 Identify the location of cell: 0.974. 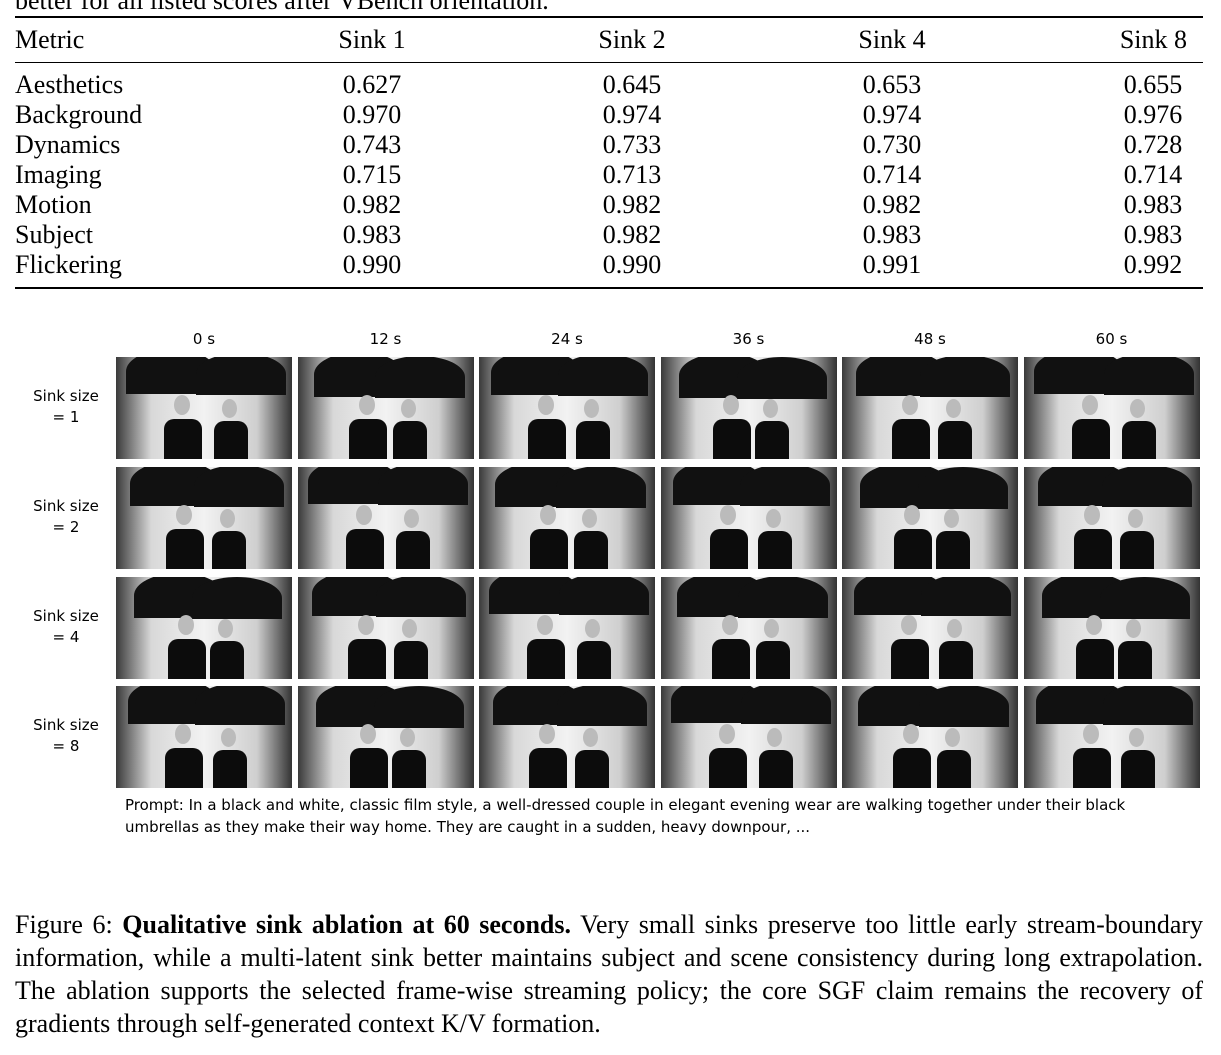
(892, 114).